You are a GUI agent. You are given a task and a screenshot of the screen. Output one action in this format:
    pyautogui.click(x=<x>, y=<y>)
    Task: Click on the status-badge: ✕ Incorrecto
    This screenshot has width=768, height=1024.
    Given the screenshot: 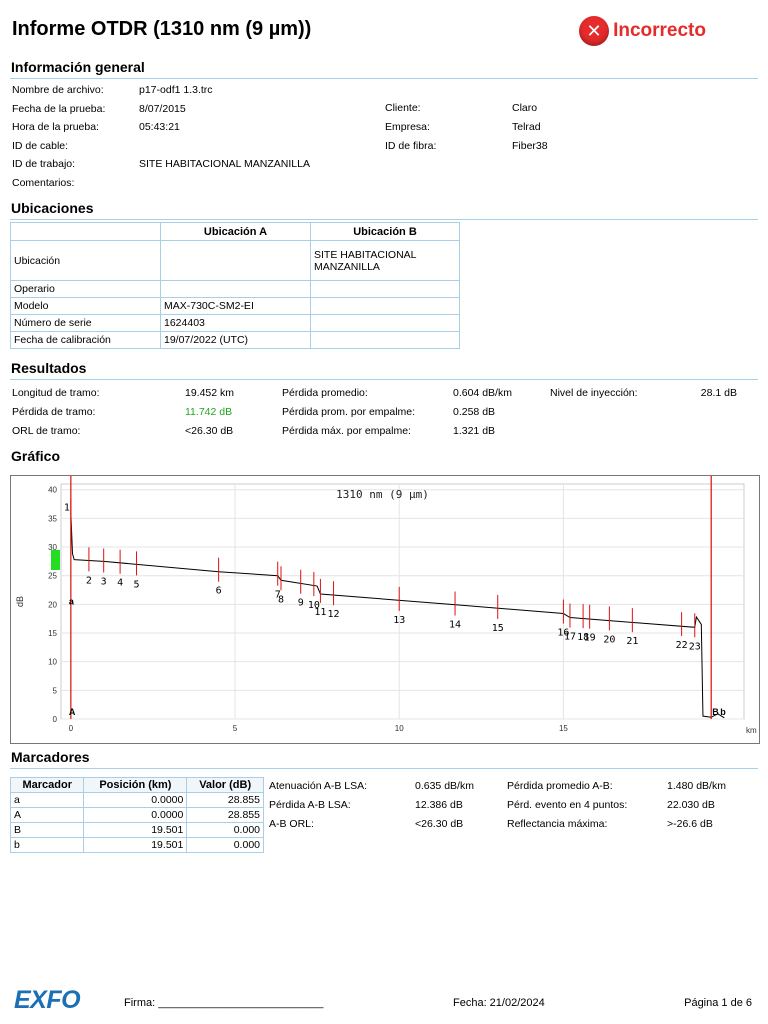 What is the action you would take?
    pyautogui.click(x=642, y=31)
    